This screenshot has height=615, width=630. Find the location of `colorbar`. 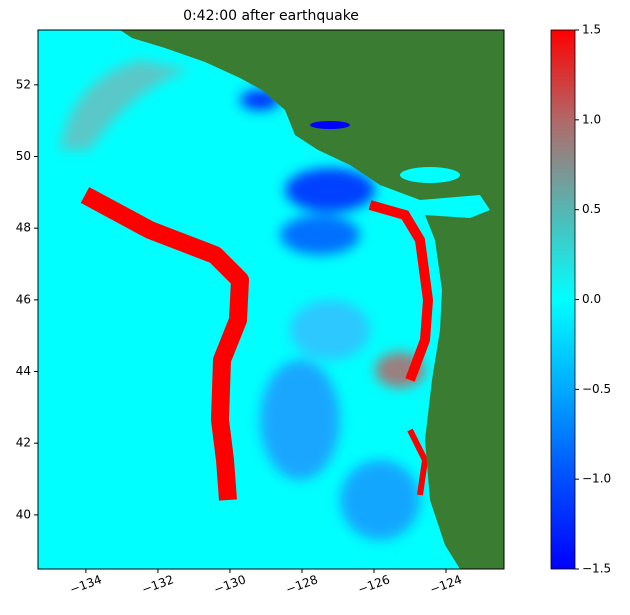

colorbar is located at coordinates (563, 299).